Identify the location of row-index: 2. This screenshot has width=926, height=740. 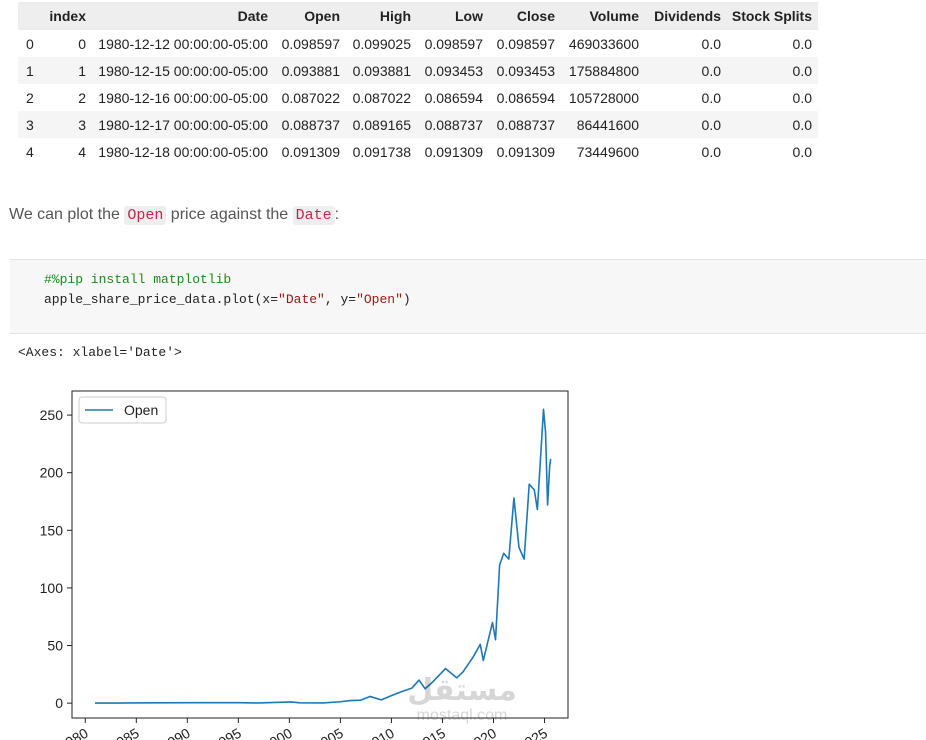
(30, 97).